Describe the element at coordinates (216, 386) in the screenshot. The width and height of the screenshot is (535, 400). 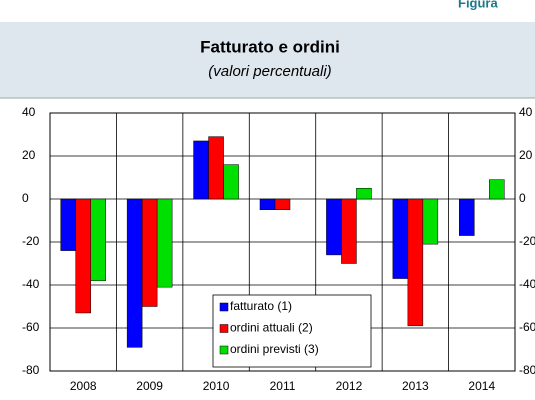
I see `x-tick-label: 2010` at that location.